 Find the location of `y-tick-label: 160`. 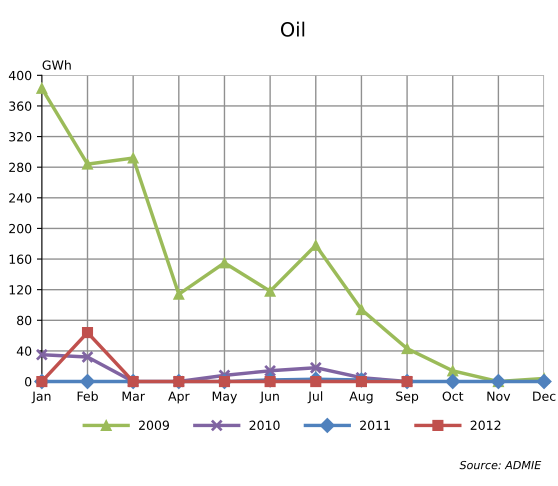

y-tick-label: 160 is located at coordinates (21, 259).